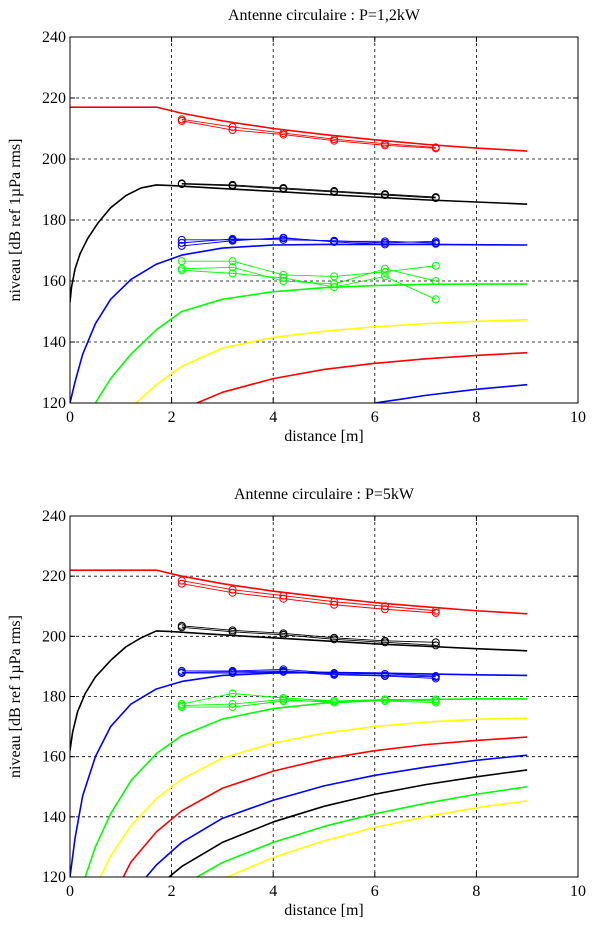 Image resolution: width=593 pixels, height=925 pixels. Describe the element at coordinates (324, 436) in the screenshot. I see `x-axis-label: distance [m]` at that location.